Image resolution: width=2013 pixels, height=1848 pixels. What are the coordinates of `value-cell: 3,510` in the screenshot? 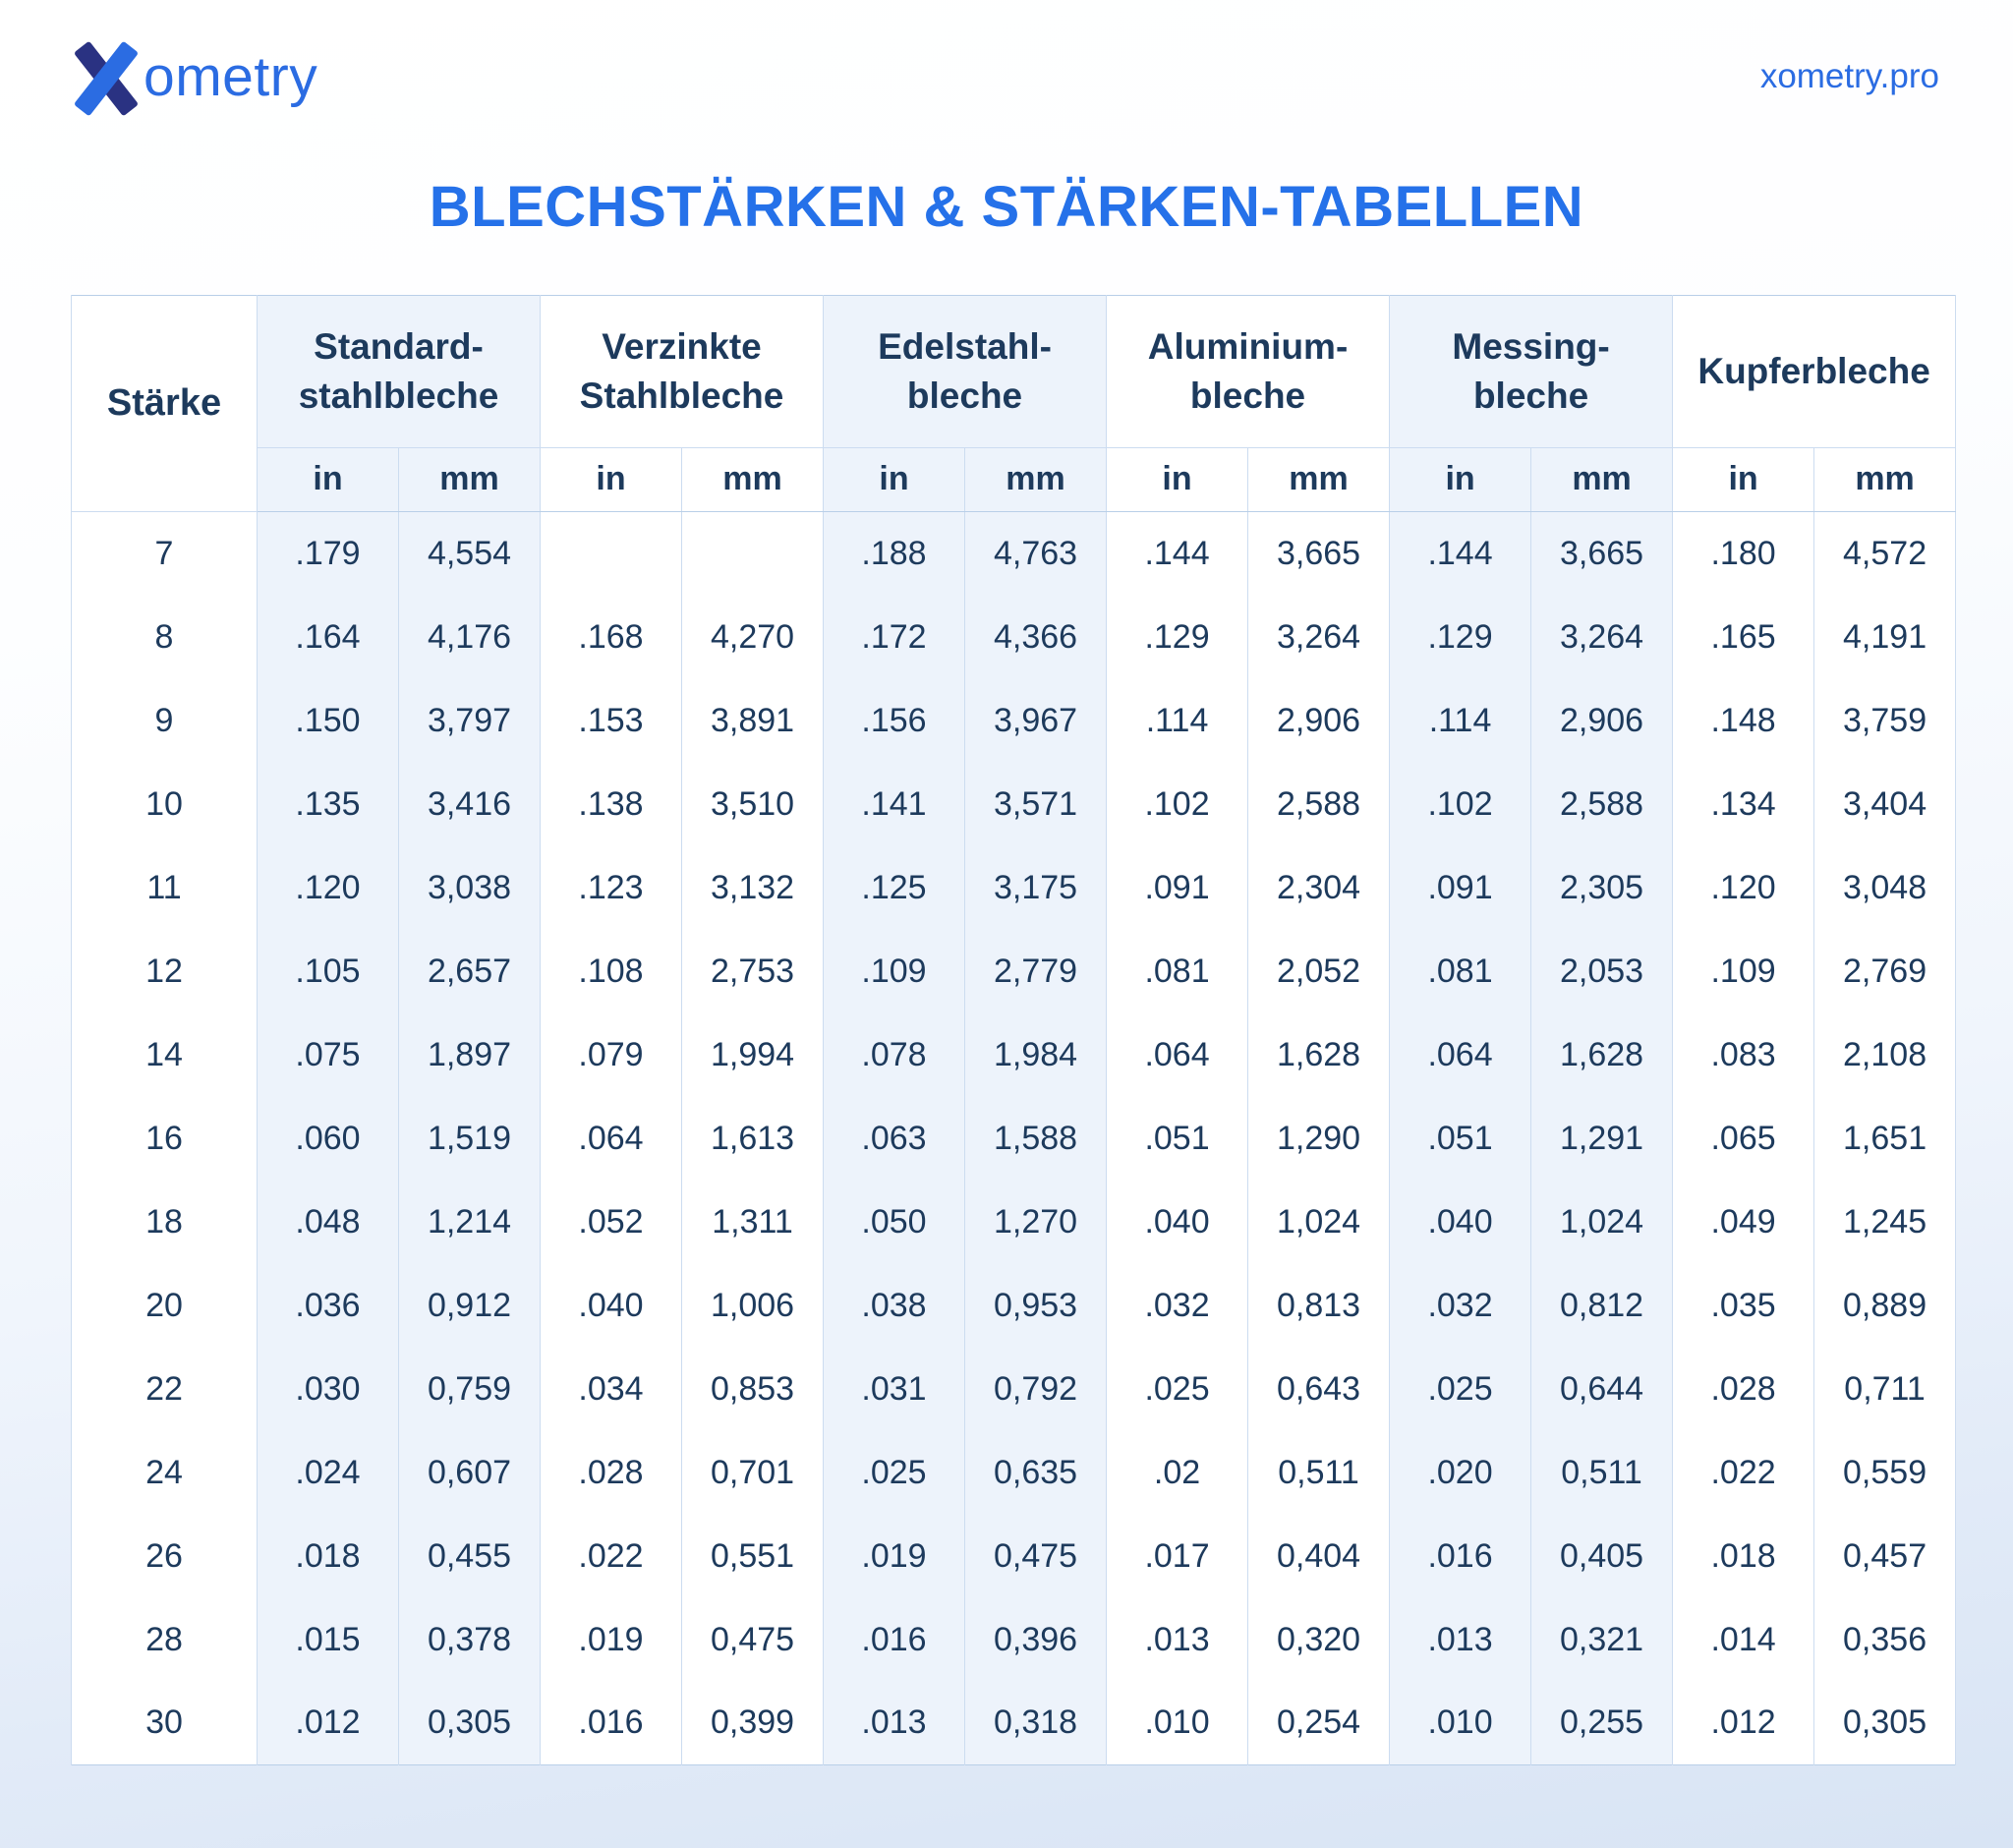 It's located at (753, 804).